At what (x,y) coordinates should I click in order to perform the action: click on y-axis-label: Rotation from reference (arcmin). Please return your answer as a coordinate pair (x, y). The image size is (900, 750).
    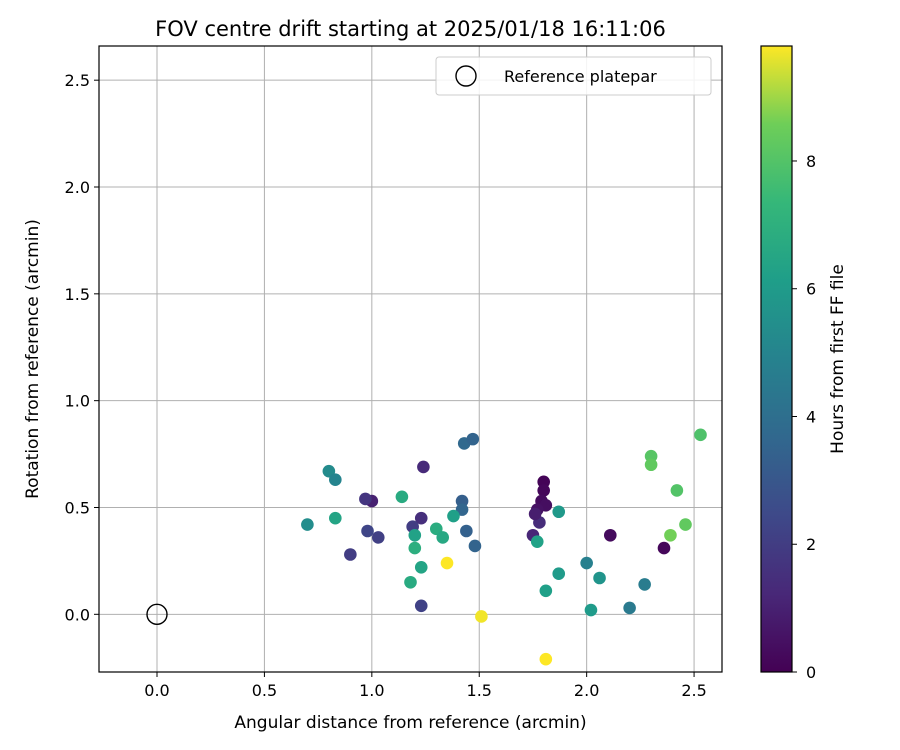
    Looking at the image, I should click on (33, 359).